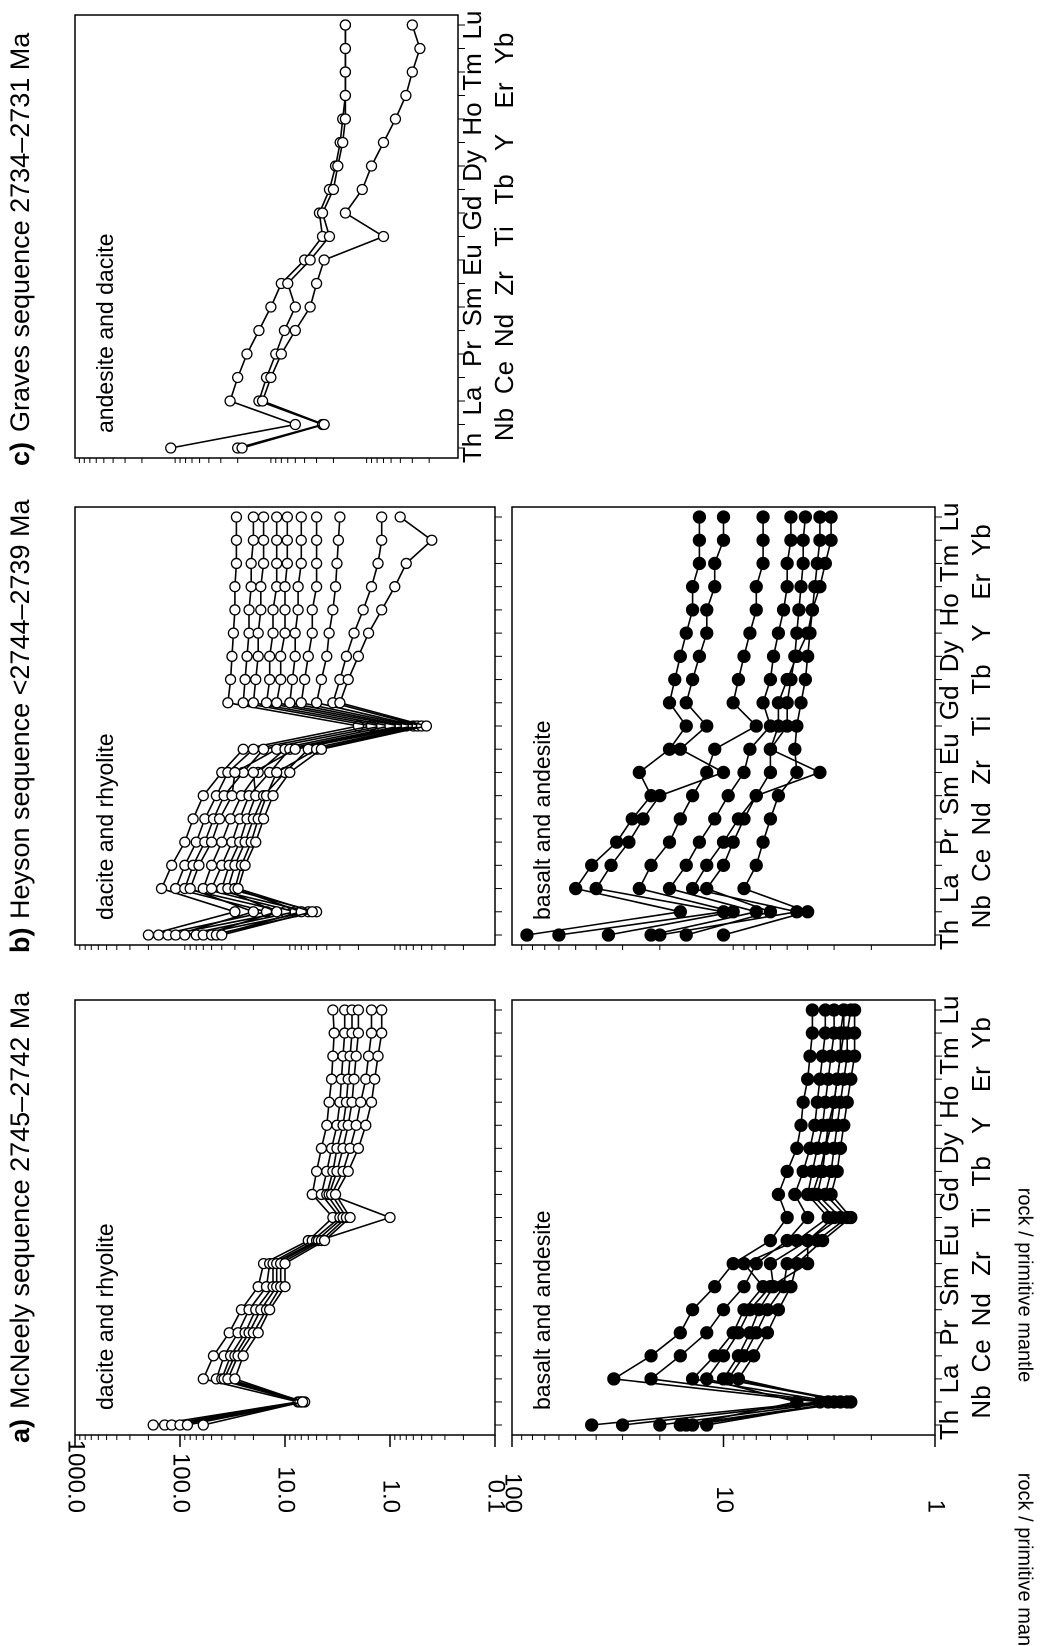 Image resolution: width=1040 pixels, height=1646 pixels. Describe the element at coordinates (472, 213) in the screenshot. I see `x-tick-label: Gd` at that location.